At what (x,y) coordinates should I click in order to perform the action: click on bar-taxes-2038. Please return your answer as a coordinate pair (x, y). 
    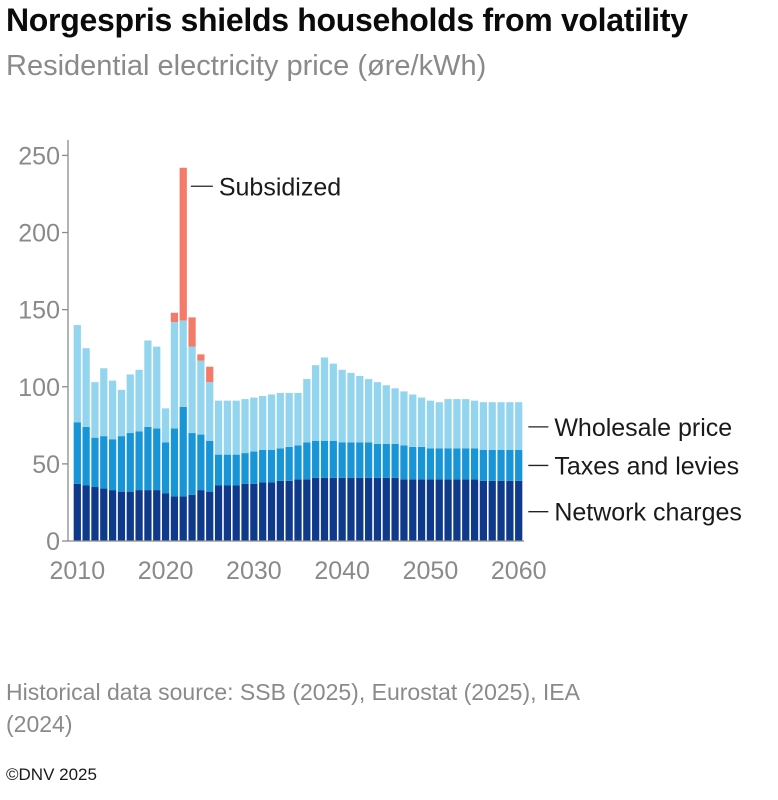
    Looking at the image, I should click on (324, 459).